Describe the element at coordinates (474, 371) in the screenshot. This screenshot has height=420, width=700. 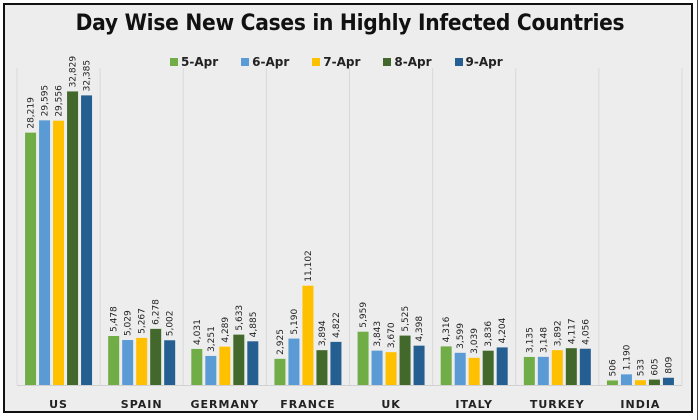
I see `bar-italy-7-apr` at that location.